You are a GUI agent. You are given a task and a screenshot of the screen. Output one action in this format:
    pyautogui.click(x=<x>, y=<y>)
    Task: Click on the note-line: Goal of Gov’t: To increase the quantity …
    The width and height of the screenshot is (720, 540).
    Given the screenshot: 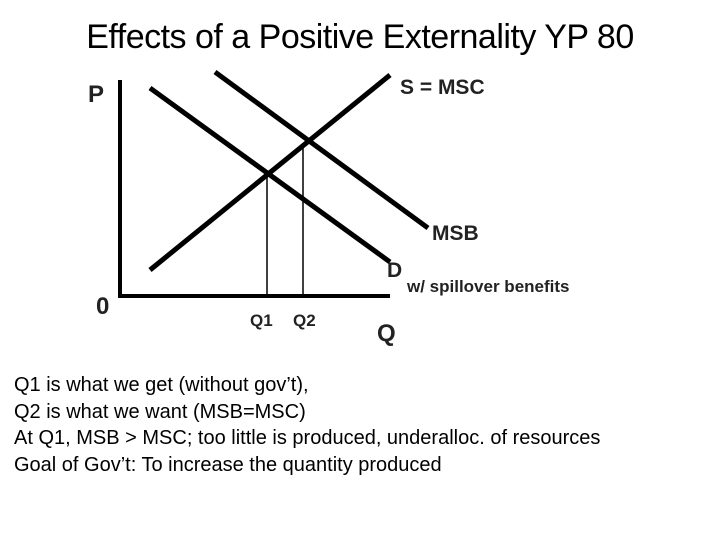 What is the action you would take?
    pyautogui.click(x=228, y=464)
    